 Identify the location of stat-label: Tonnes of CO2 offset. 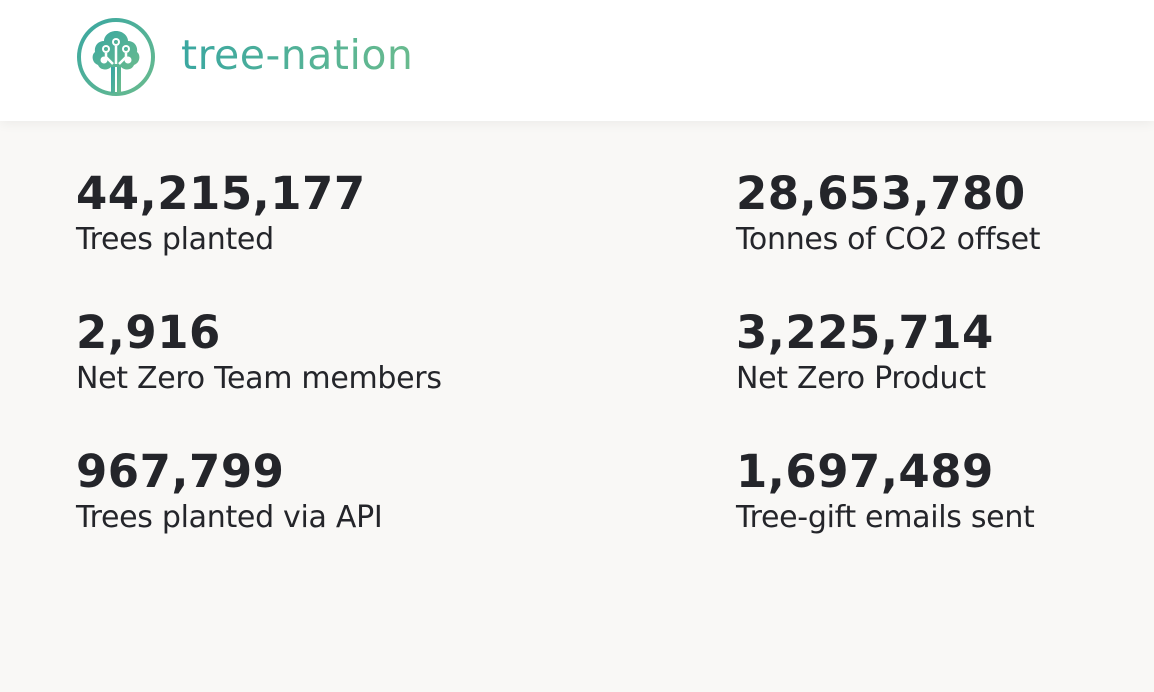
(888, 239).